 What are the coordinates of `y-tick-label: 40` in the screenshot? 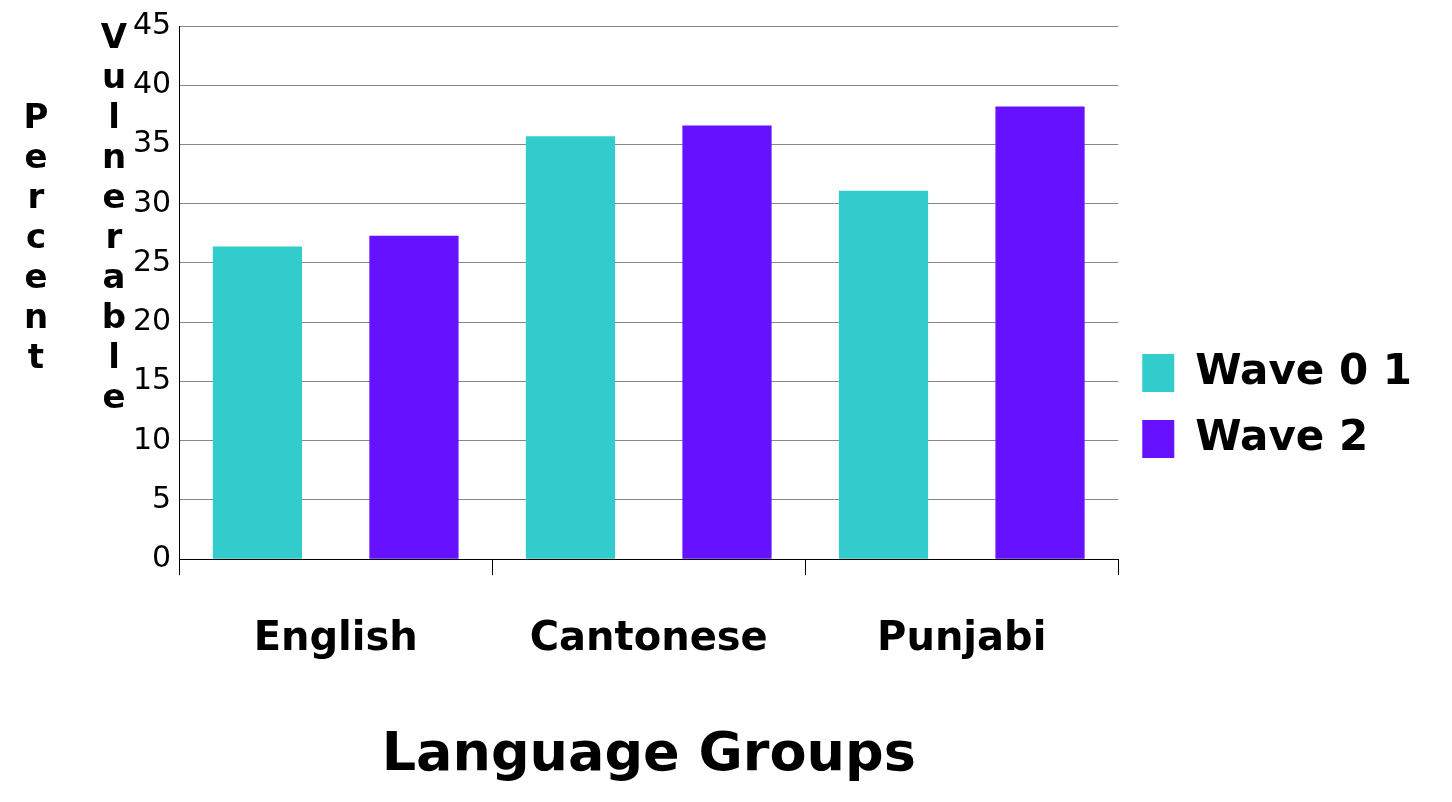 It's located at (152, 83).